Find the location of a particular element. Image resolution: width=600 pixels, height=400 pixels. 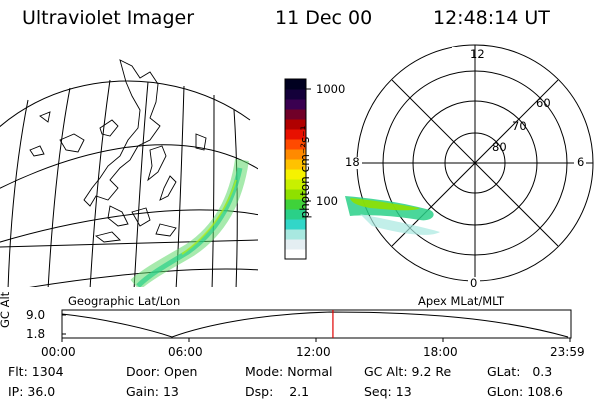

mode-status: Mode: Normal is located at coordinates (289, 371).